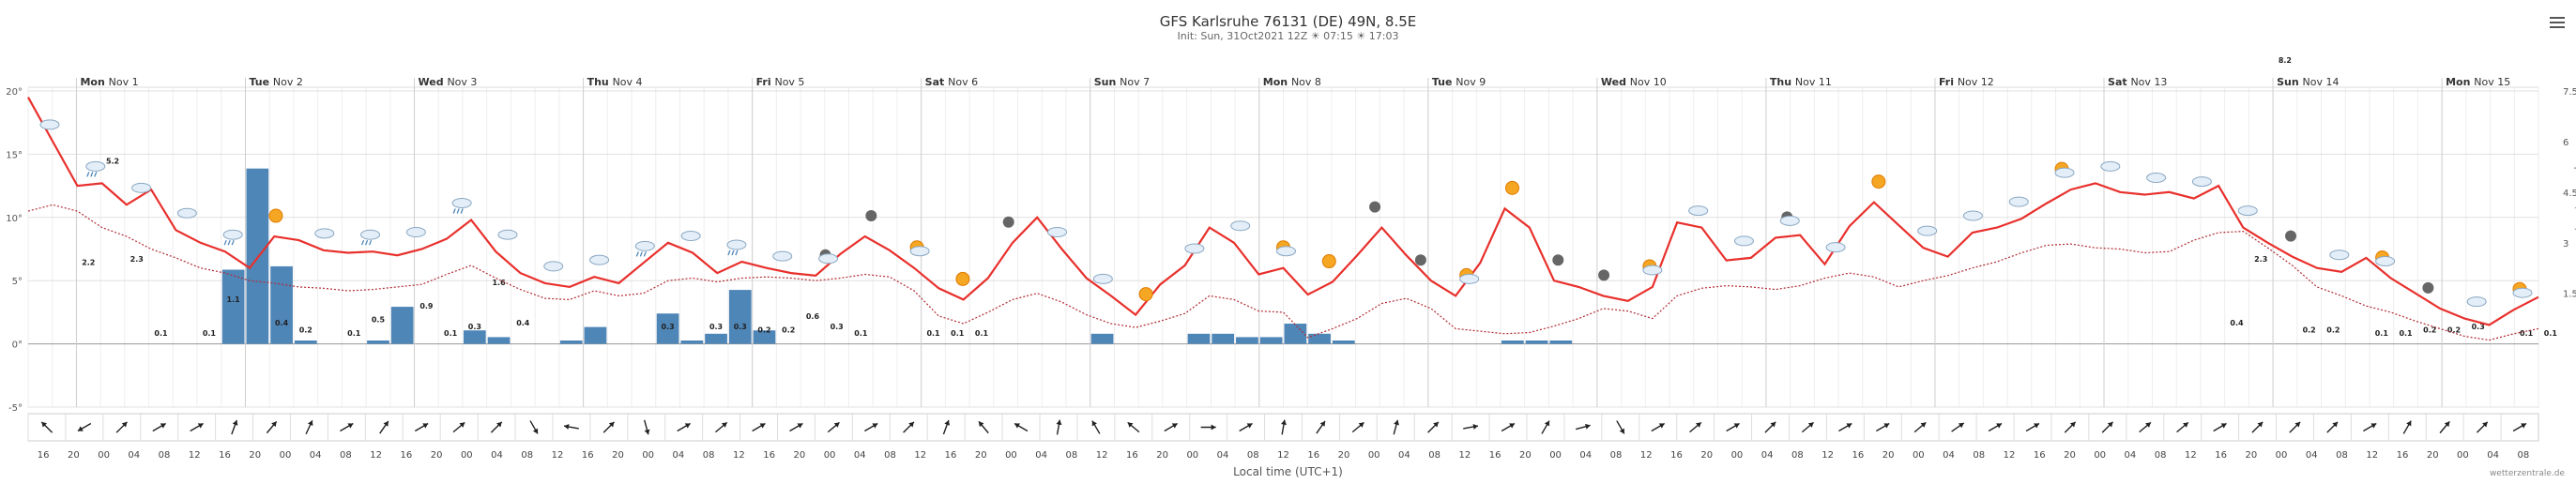 The width and height of the screenshot is (2576, 484). What do you see at coordinates (14, 219) in the screenshot?
I see `y-left-tick-label: 10°` at bounding box center [14, 219].